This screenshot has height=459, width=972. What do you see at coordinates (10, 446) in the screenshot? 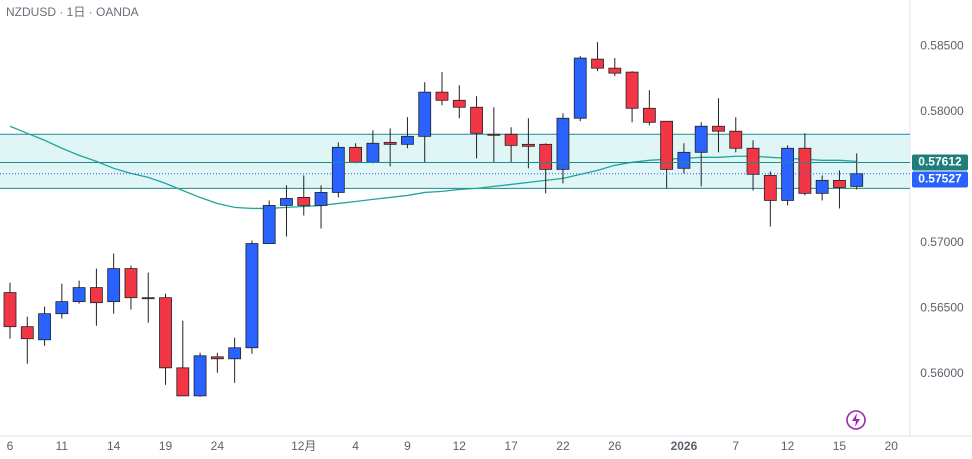
I see `x-tick-label: 6` at bounding box center [10, 446].